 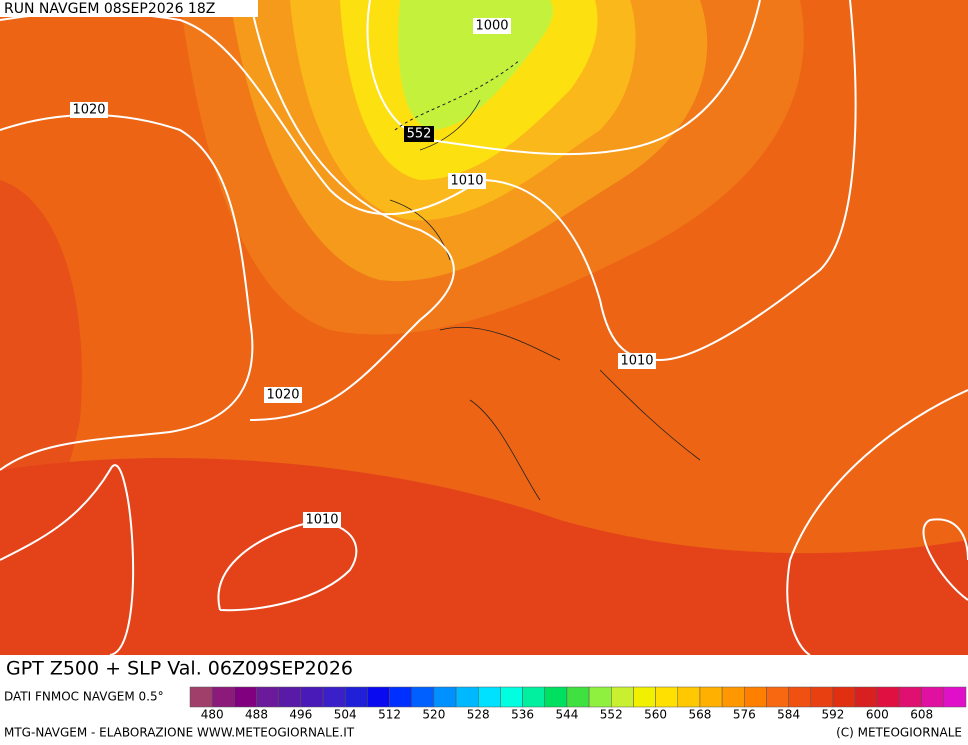 What do you see at coordinates (433, 715) in the screenshot?
I see `colorbar-tick-label: 520` at bounding box center [433, 715].